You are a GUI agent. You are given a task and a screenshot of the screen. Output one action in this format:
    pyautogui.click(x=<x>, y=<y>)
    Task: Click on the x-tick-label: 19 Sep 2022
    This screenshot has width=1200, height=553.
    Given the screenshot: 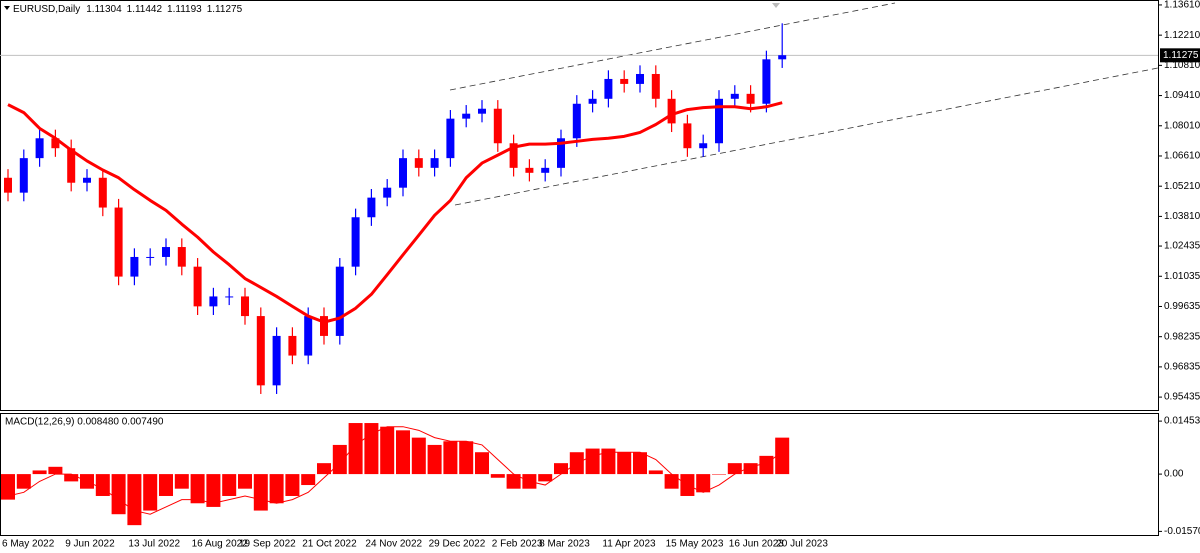 What is the action you would take?
    pyautogui.click(x=267, y=544)
    